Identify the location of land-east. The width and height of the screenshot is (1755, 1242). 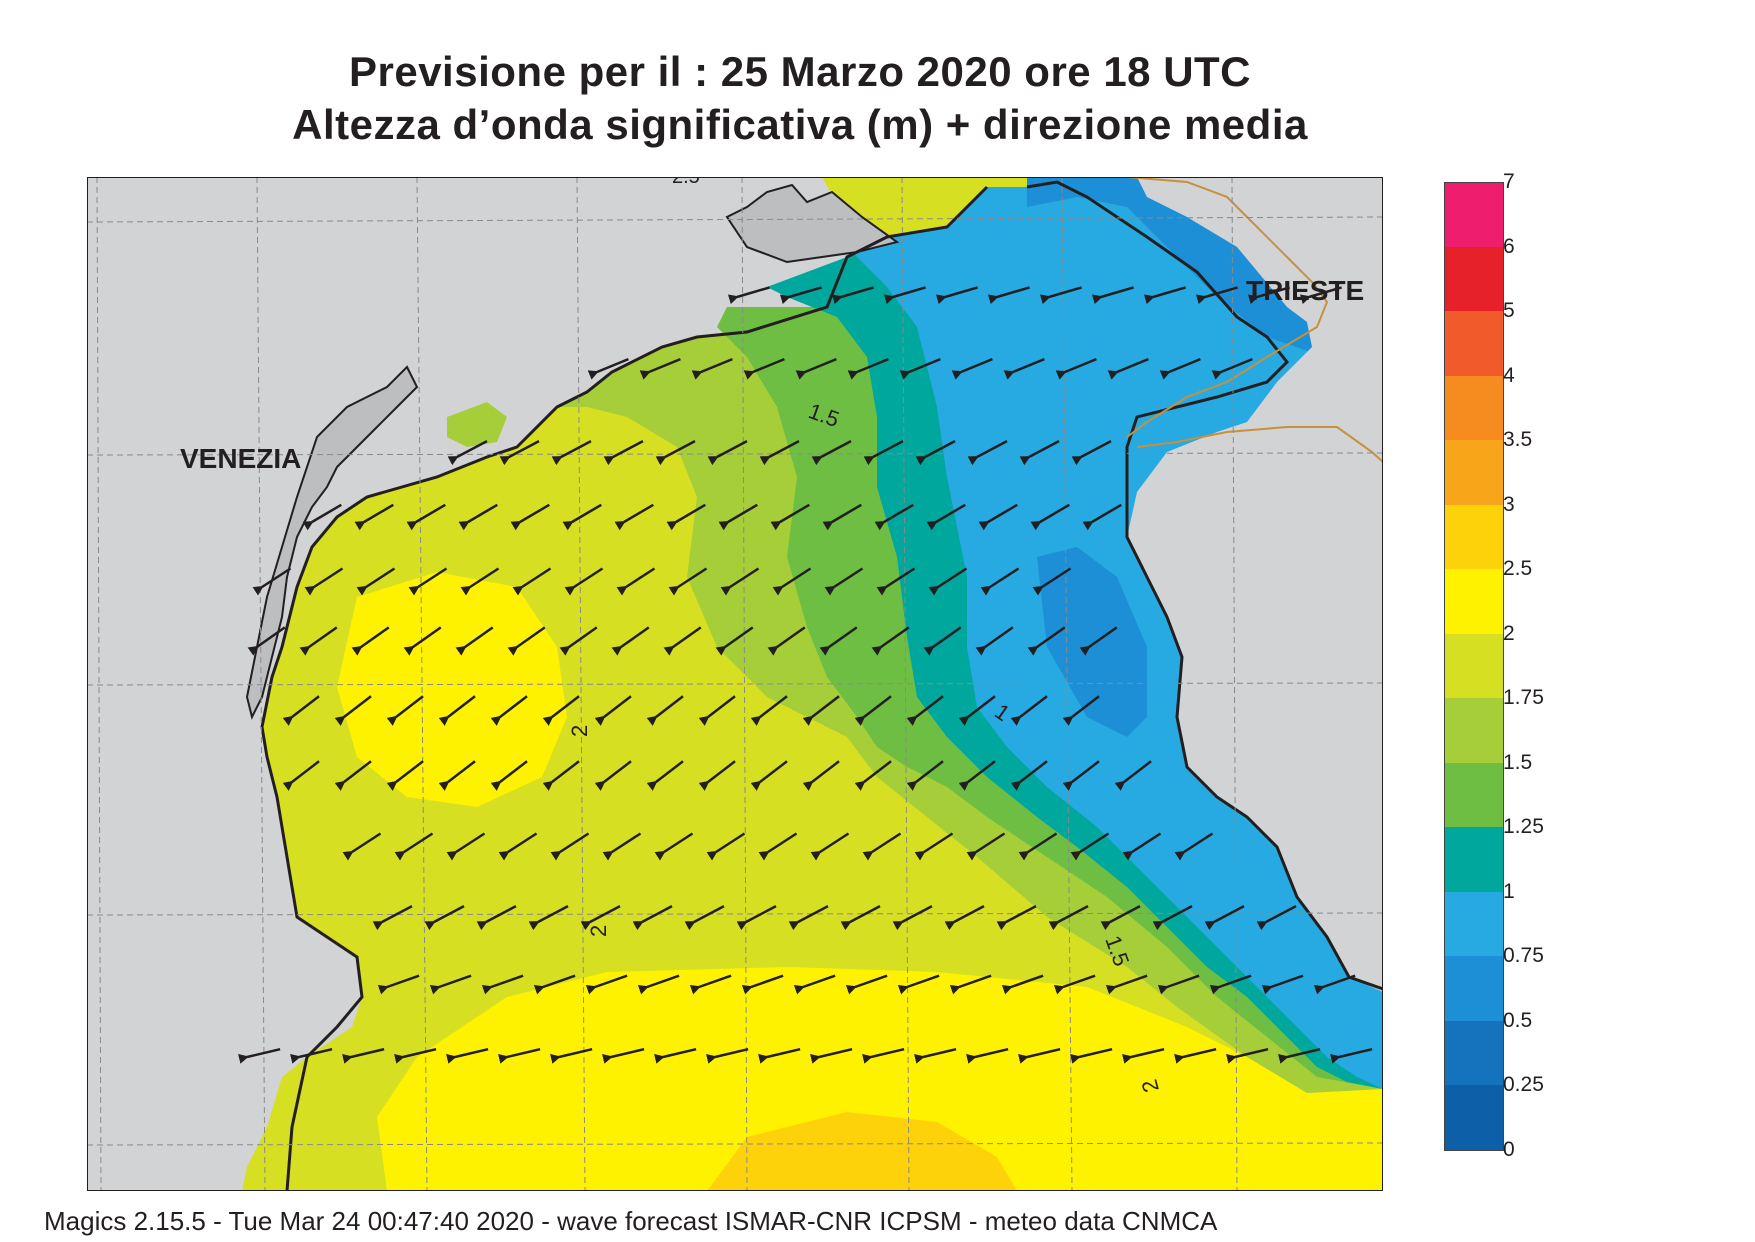
(1255, 584).